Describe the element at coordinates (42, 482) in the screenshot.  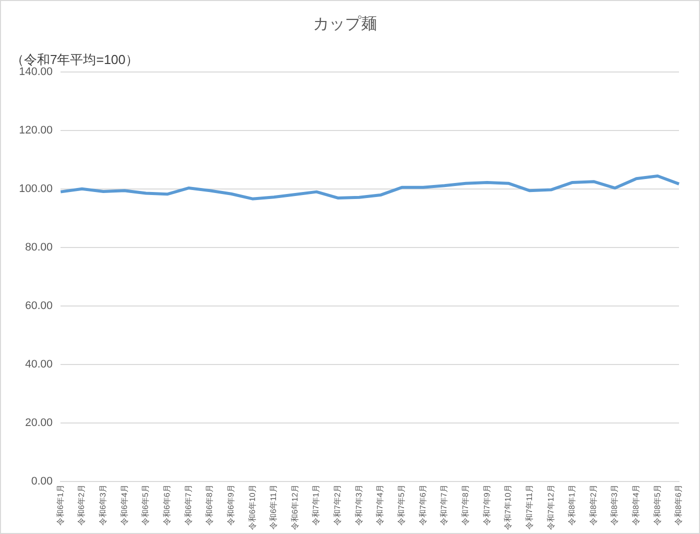
I see `y-tick-label: 0.00` at that location.